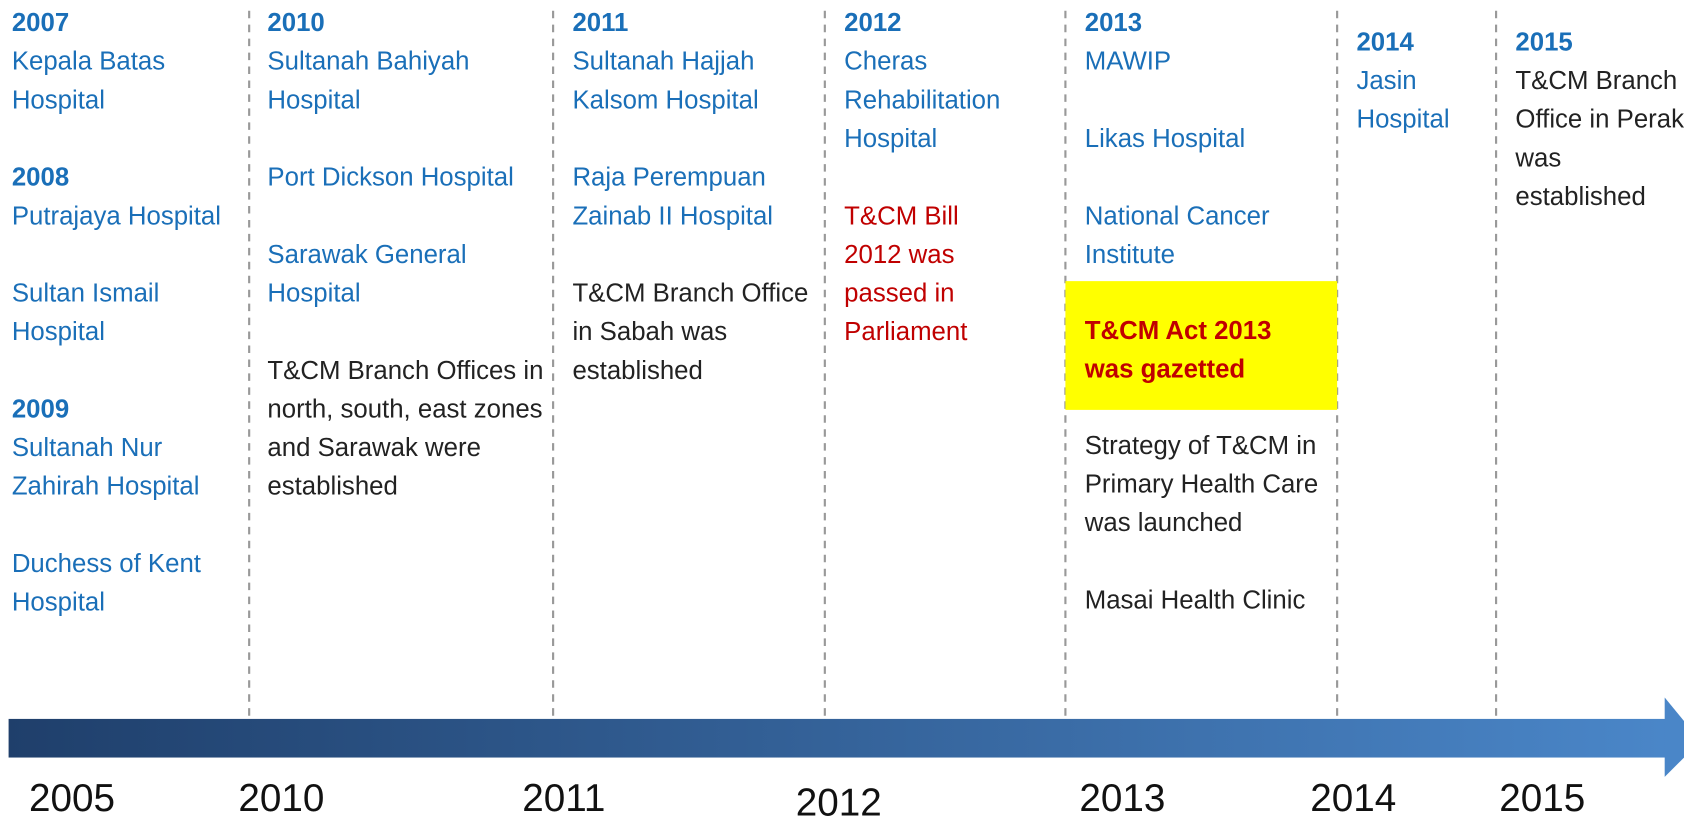  I want to click on hospital: Raja Perempuan Zainab II Hospital, so click(673, 197).